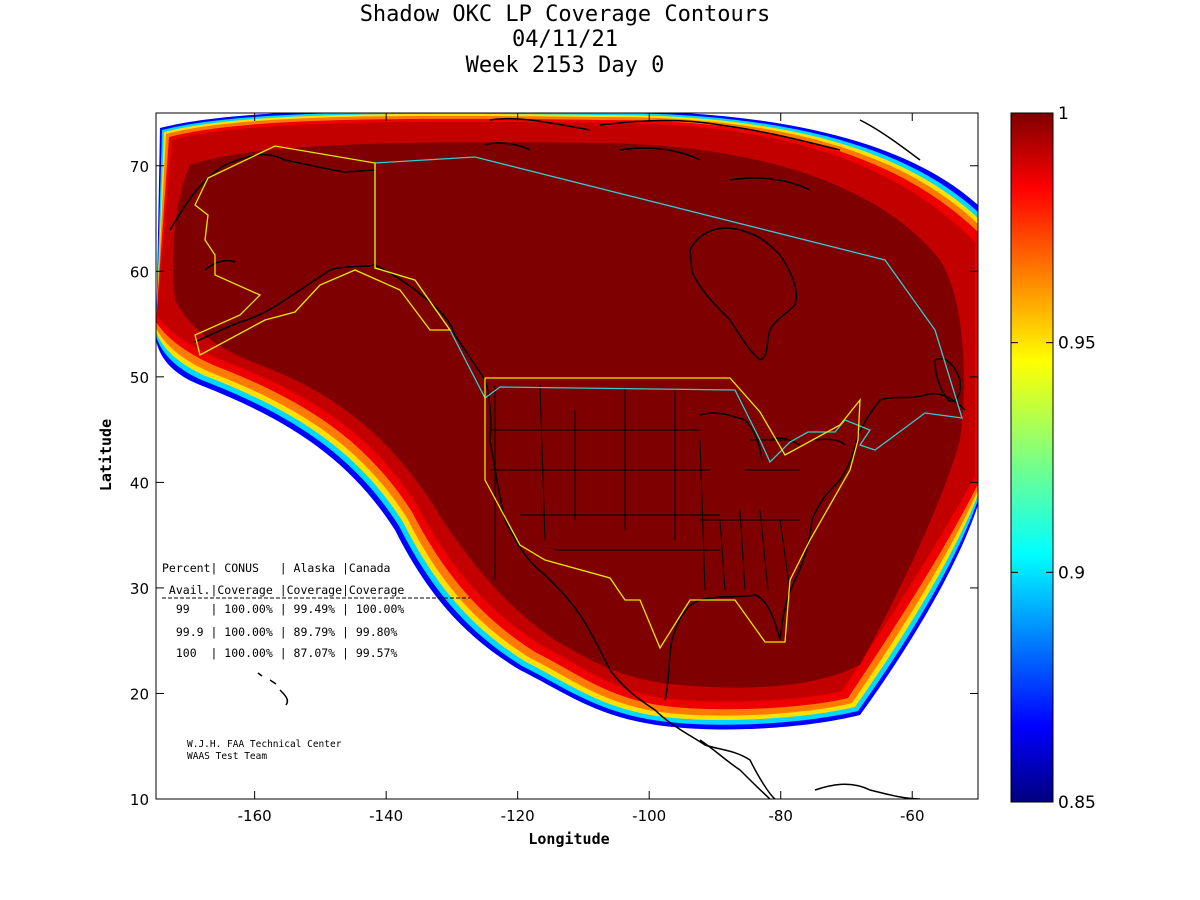 This screenshot has width=1200, height=900. Describe the element at coordinates (279, 632) in the screenshot. I see `table-row-99-9: 99.9 | 100.00% | 89.79% | 99.80%` at that location.